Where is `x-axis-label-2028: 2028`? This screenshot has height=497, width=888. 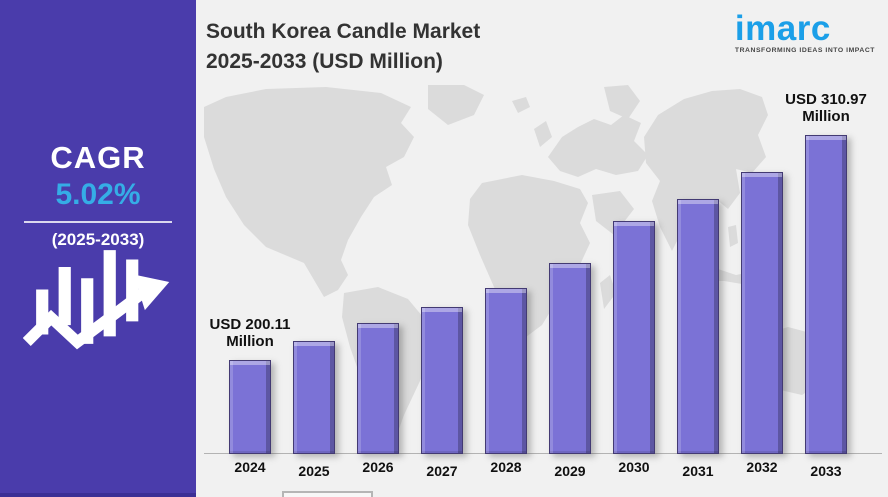
x-axis-label-2028: 2028 is located at coordinates (506, 467).